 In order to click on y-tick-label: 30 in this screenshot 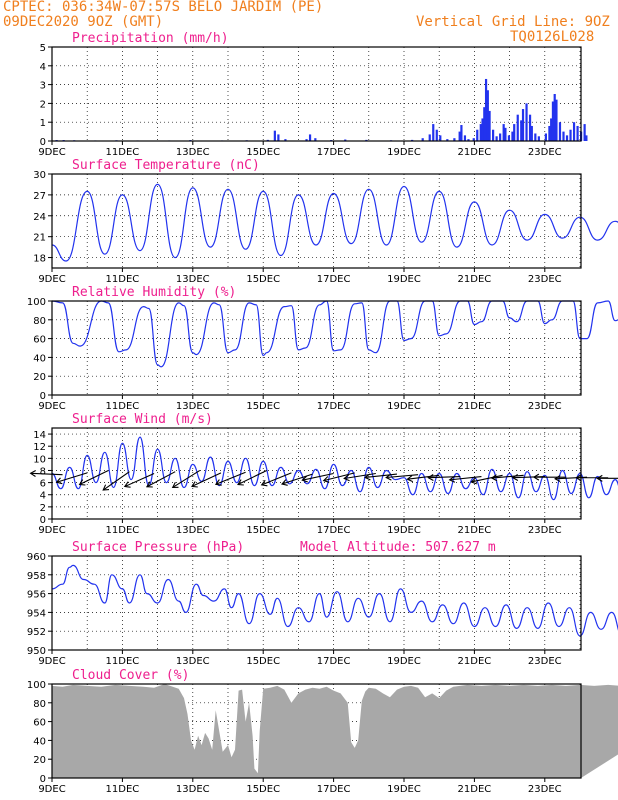, I will do `click(39, 175)`.